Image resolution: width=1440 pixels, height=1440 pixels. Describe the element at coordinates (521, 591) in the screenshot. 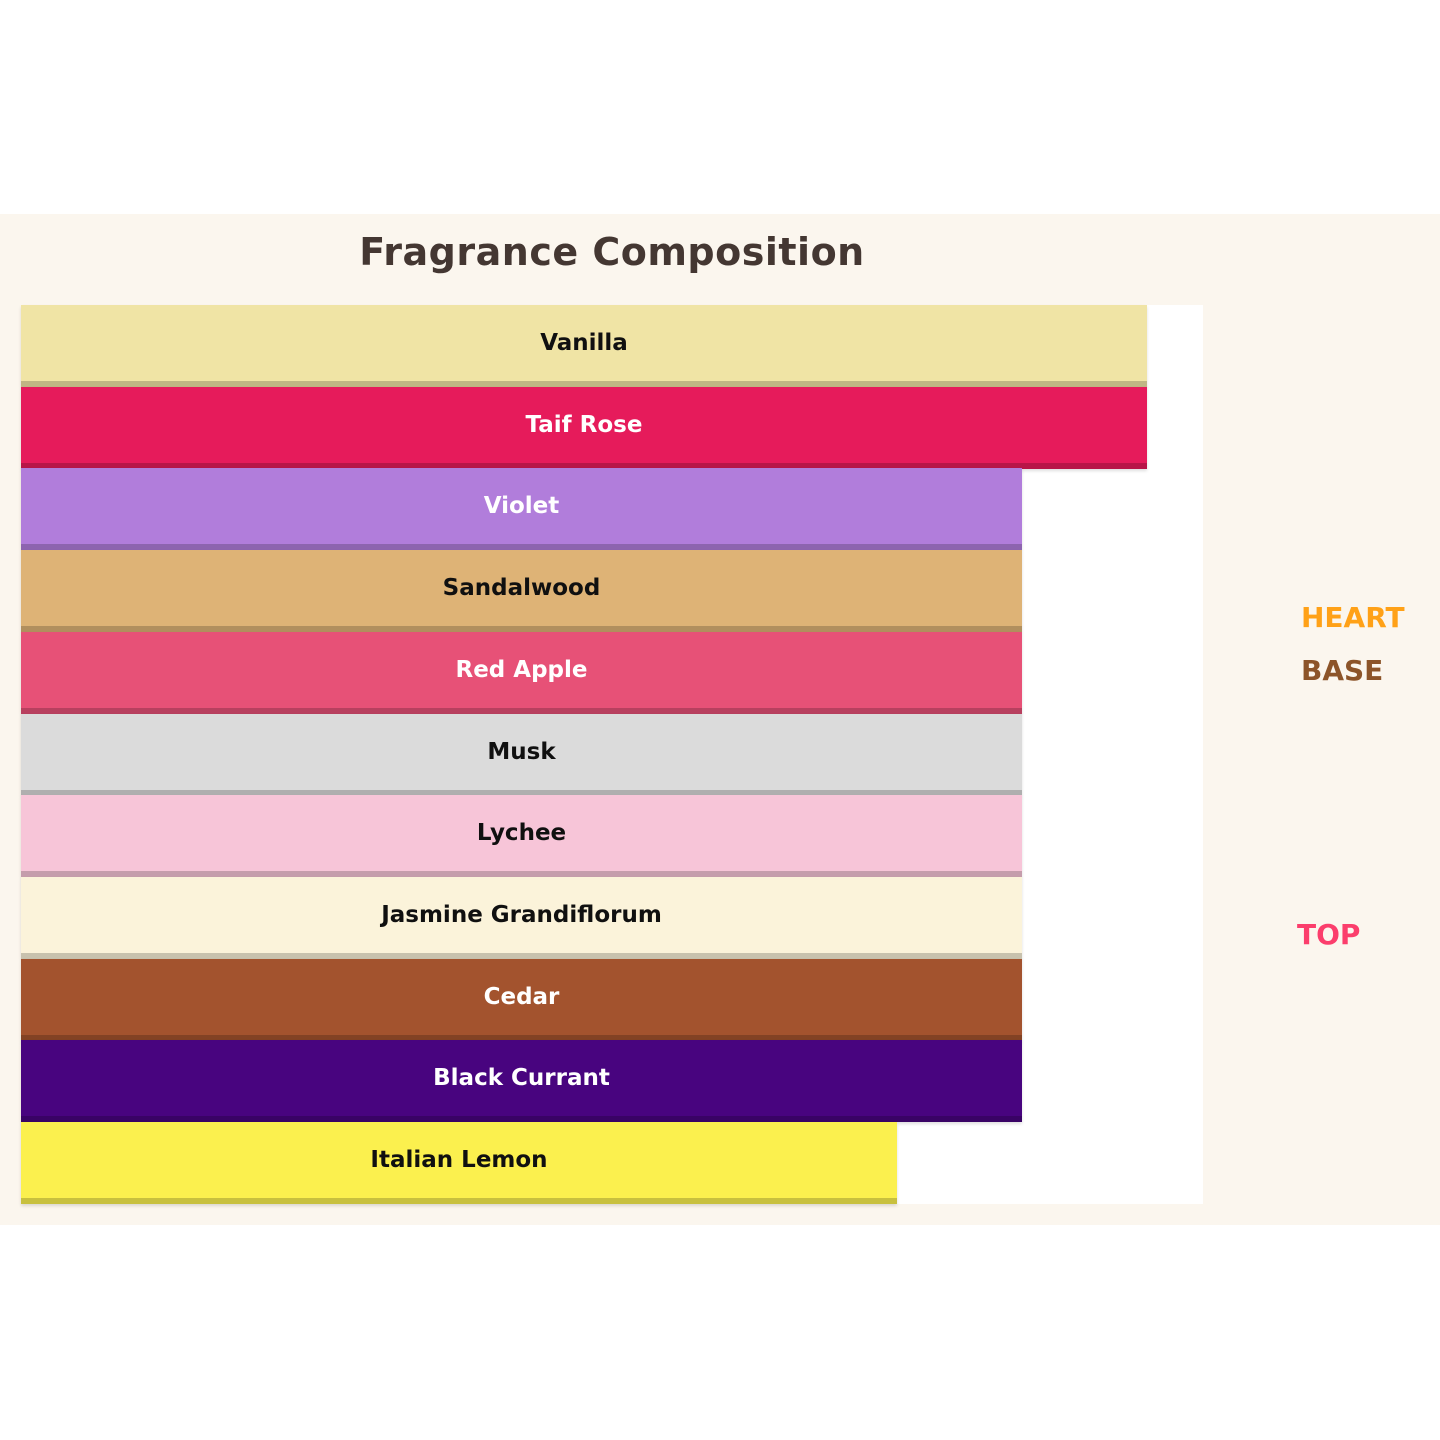

I see `bar-sandalwood: Sandalwood` at that location.